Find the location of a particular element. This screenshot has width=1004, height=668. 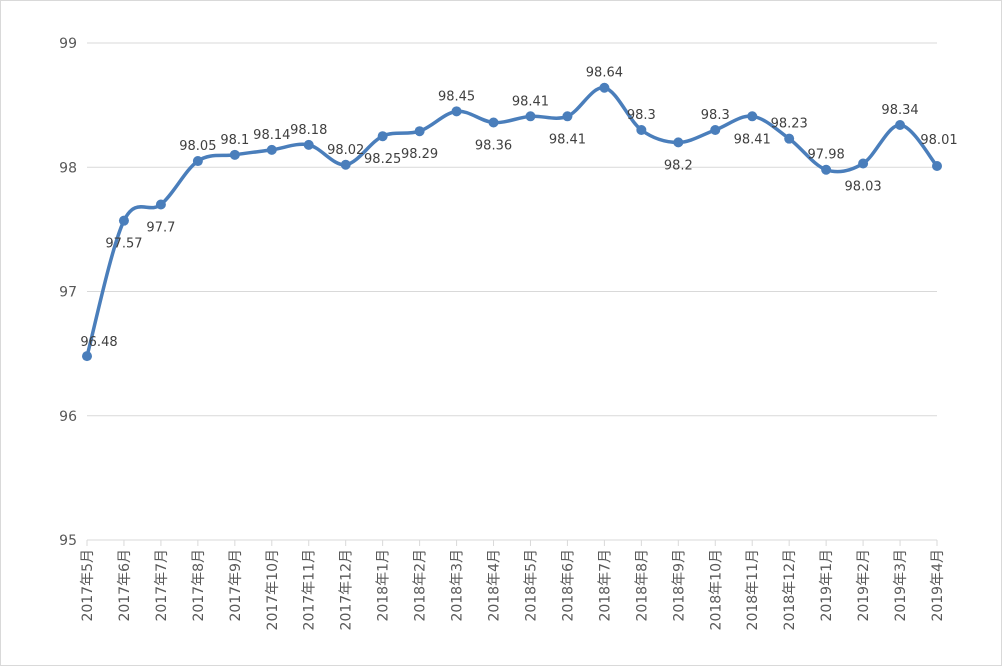

x-tick-label: 2018年9月 is located at coordinates (679, 585).